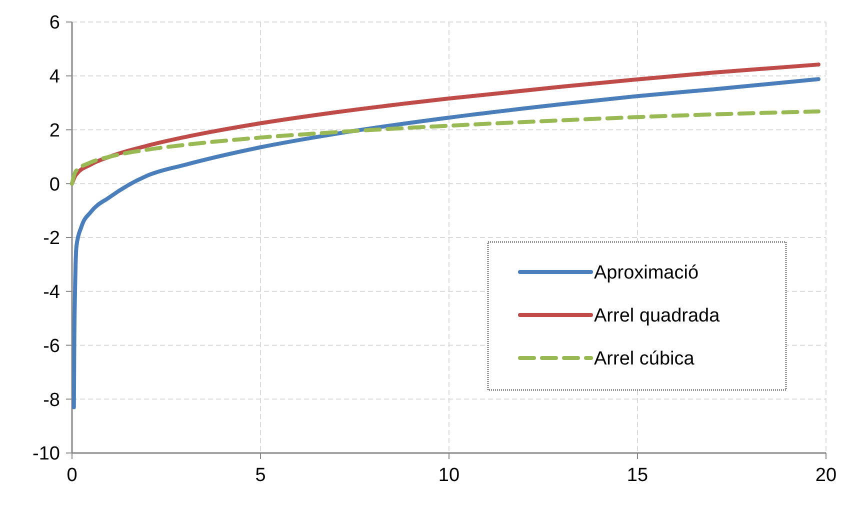 This screenshot has width=846, height=505. I want to click on y-tick-label: -4, so click(51, 293).